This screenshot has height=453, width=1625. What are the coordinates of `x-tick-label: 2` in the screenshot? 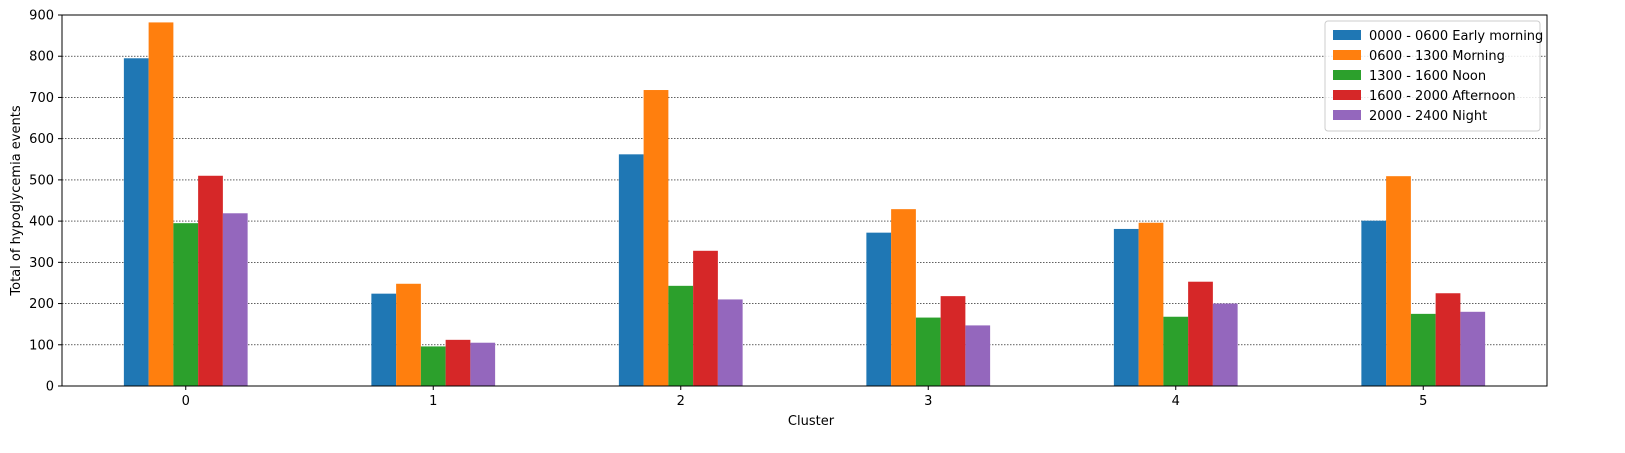 It's located at (681, 401).